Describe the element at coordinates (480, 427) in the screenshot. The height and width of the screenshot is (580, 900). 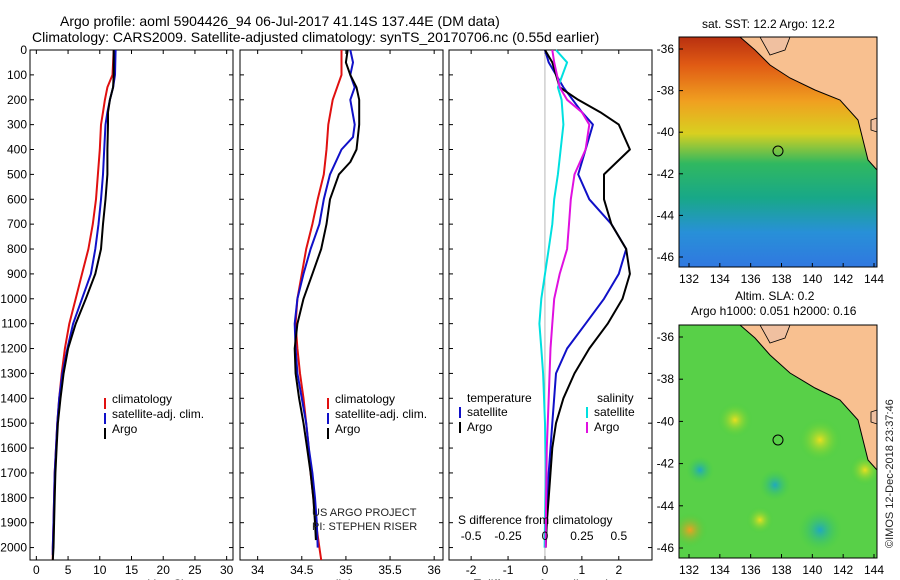
I see `legend-temp-argo-label: Argo` at that location.